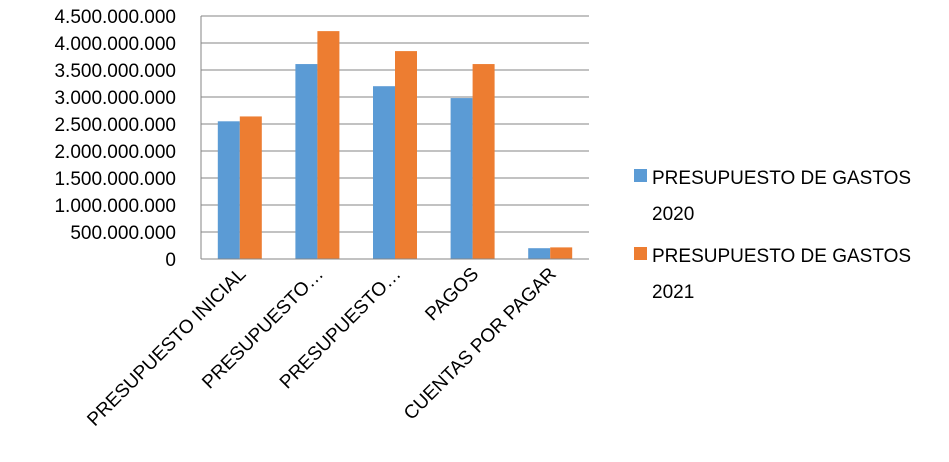 This screenshot has height=462, width=949. I want to click on y-tick-label: 0, so click(170, 260).